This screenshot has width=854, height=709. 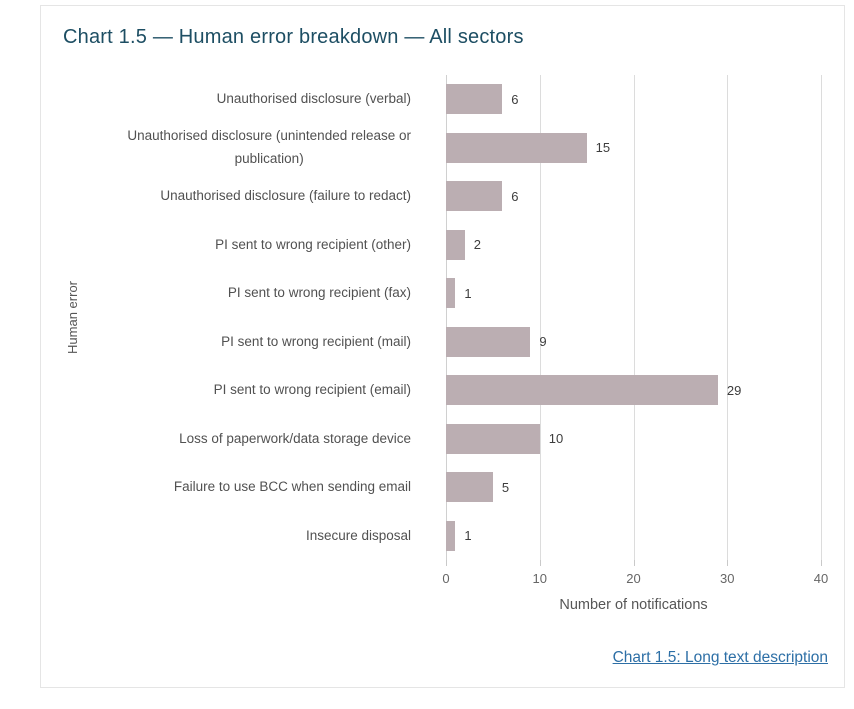 I want to click on category-label: PI sent to wrong recipient (other), so click(x=313, y=244).